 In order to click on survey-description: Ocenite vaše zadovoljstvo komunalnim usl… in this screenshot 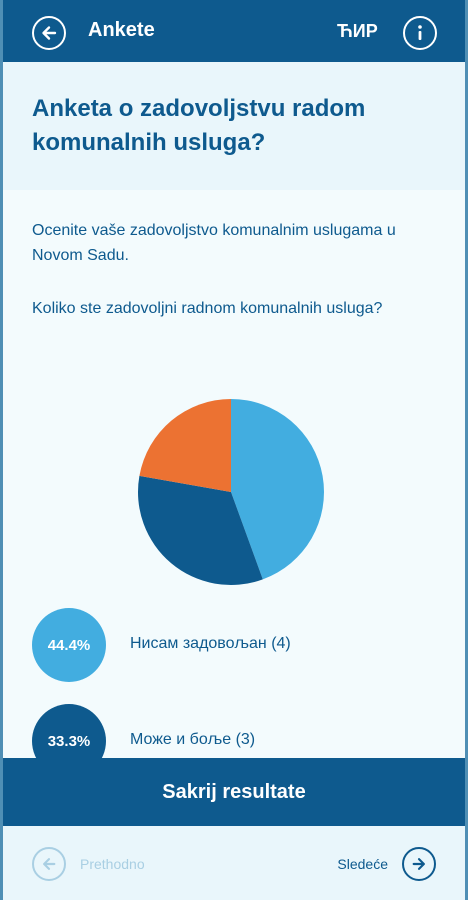, I will do `click(214, 243)`.